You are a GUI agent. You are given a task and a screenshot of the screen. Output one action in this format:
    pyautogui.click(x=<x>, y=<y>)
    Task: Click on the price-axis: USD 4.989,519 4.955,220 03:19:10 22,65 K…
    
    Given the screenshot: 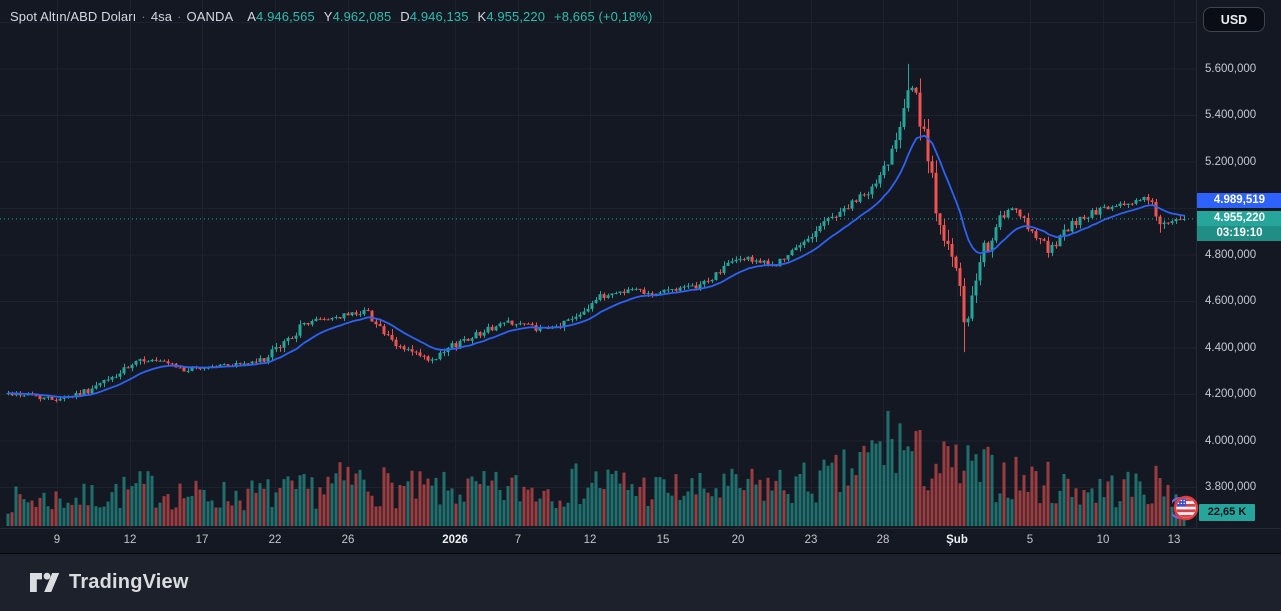 What is the action you would take?
    pyautogui.click(x=1238, y=264)
    